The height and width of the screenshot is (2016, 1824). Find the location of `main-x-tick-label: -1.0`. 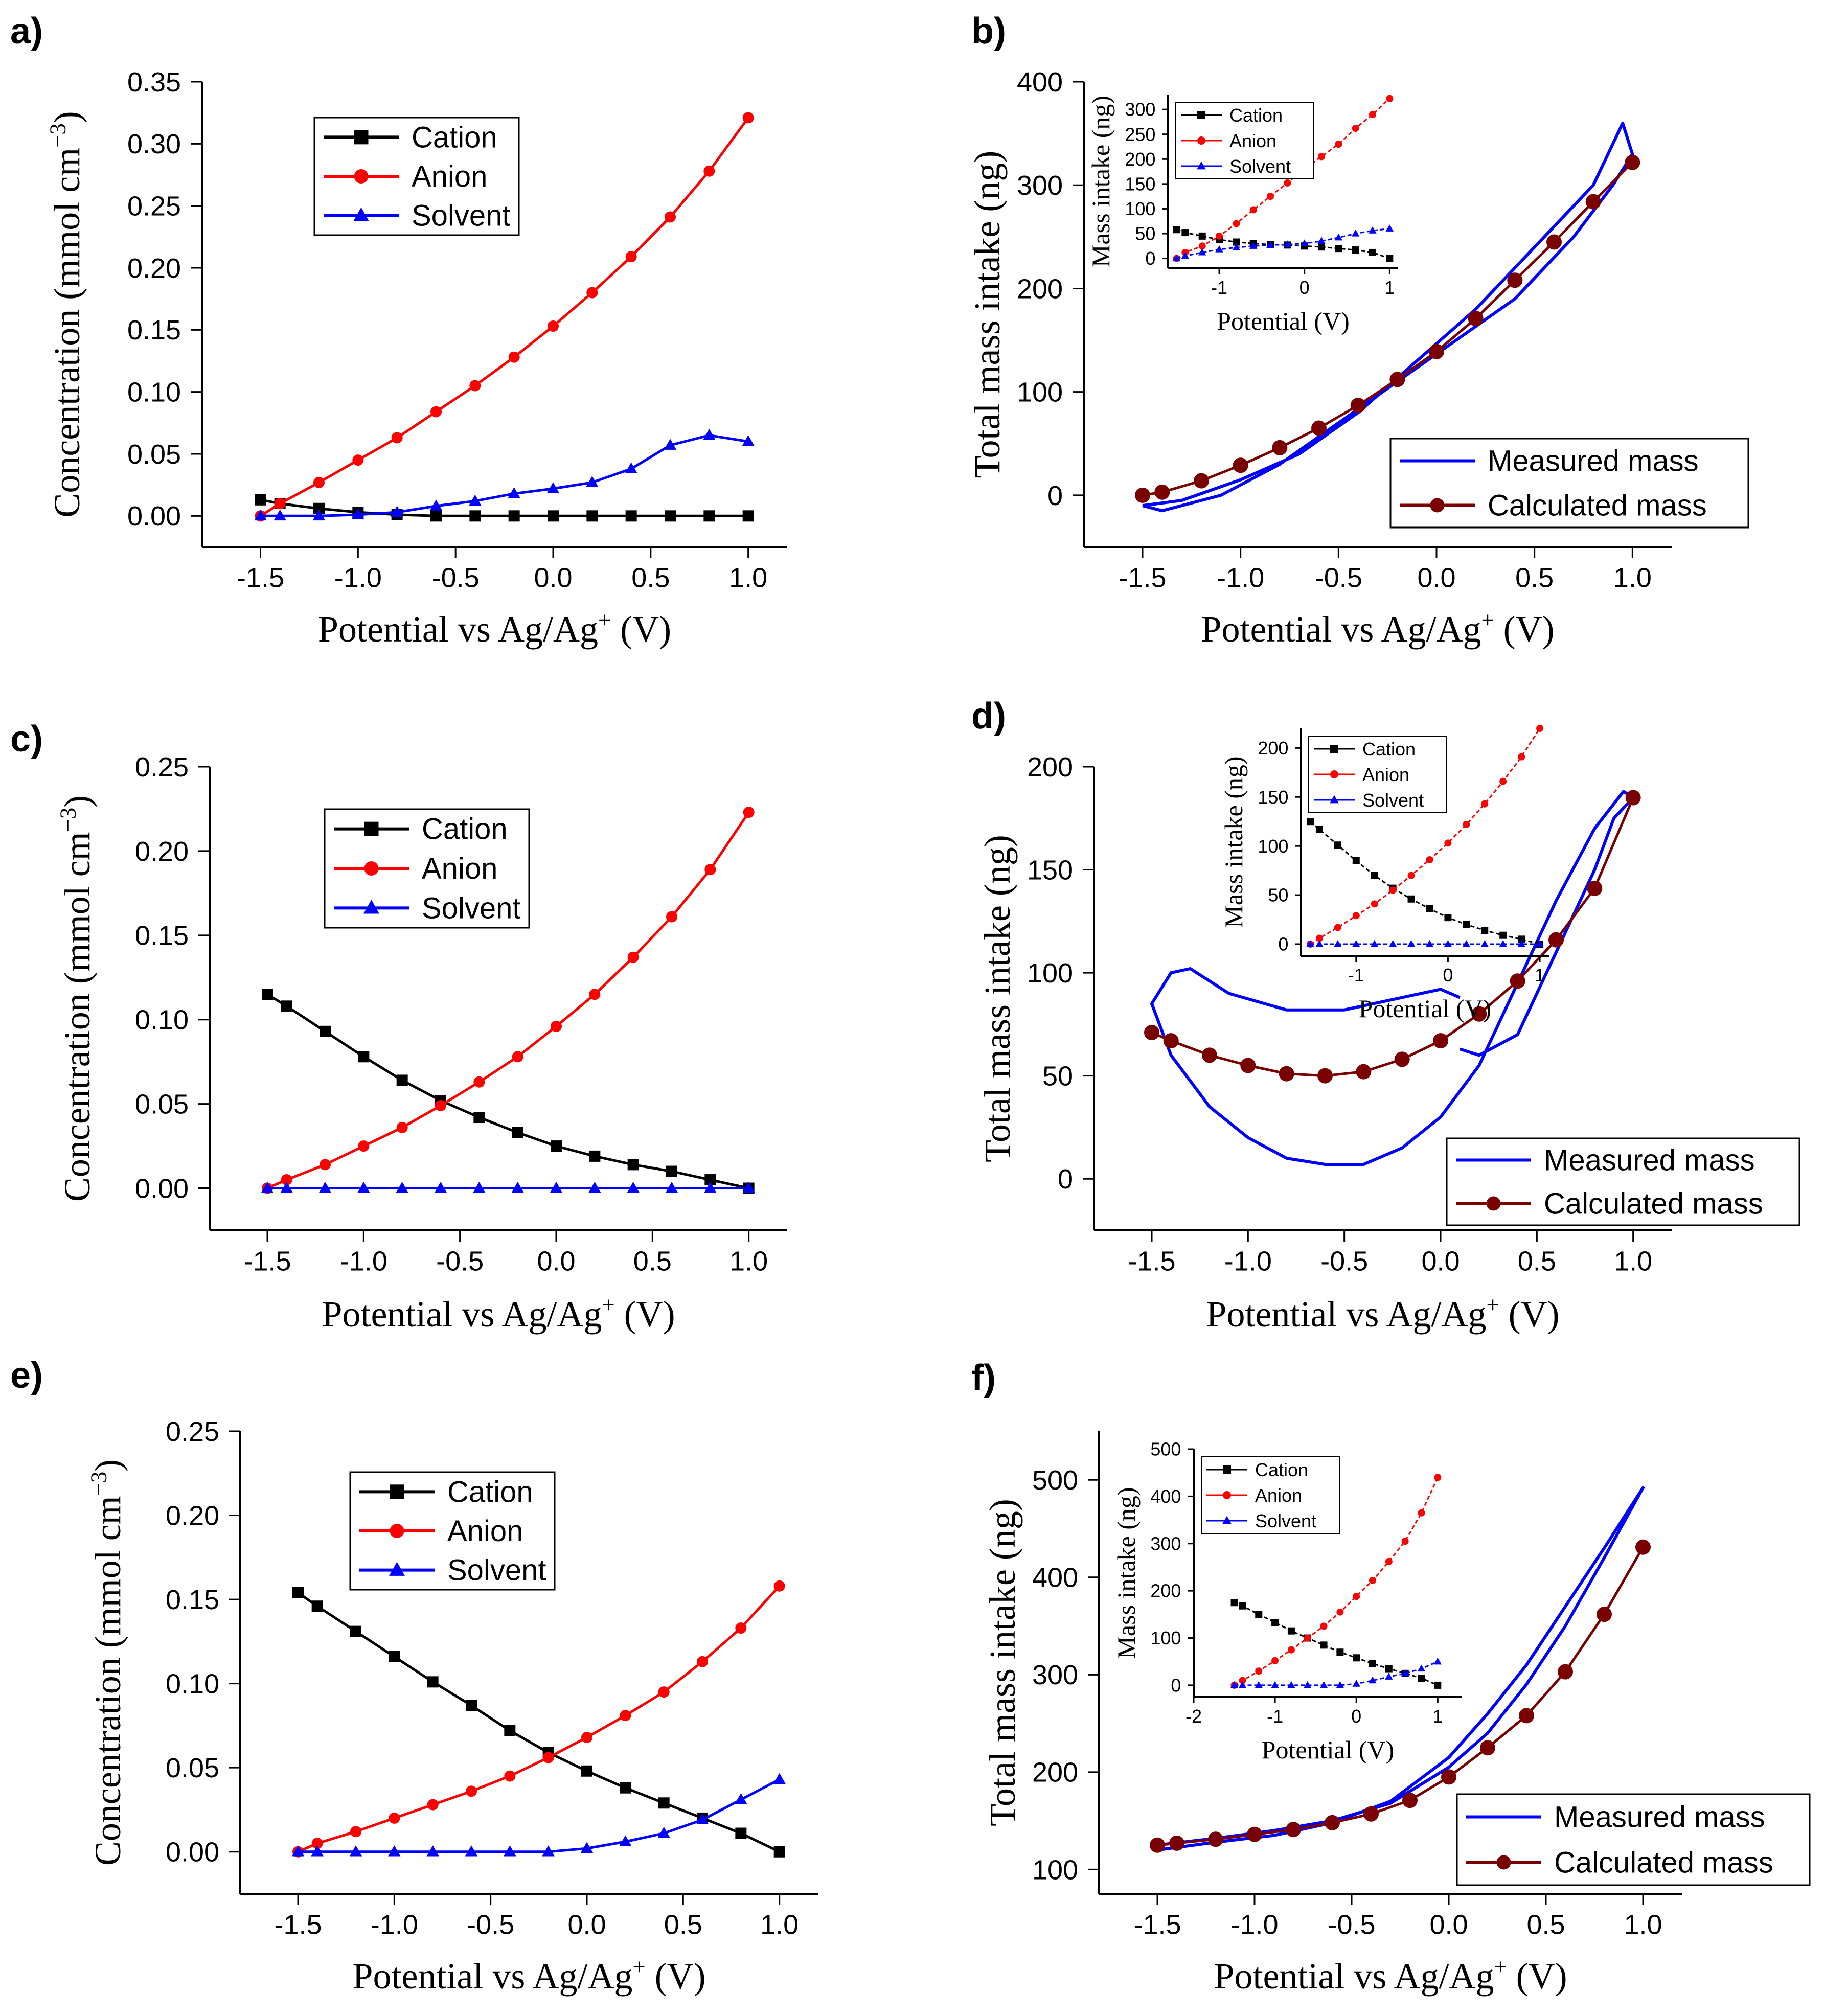

main-x-tick-label: -1.0 is located at coordinates (1240, 578).